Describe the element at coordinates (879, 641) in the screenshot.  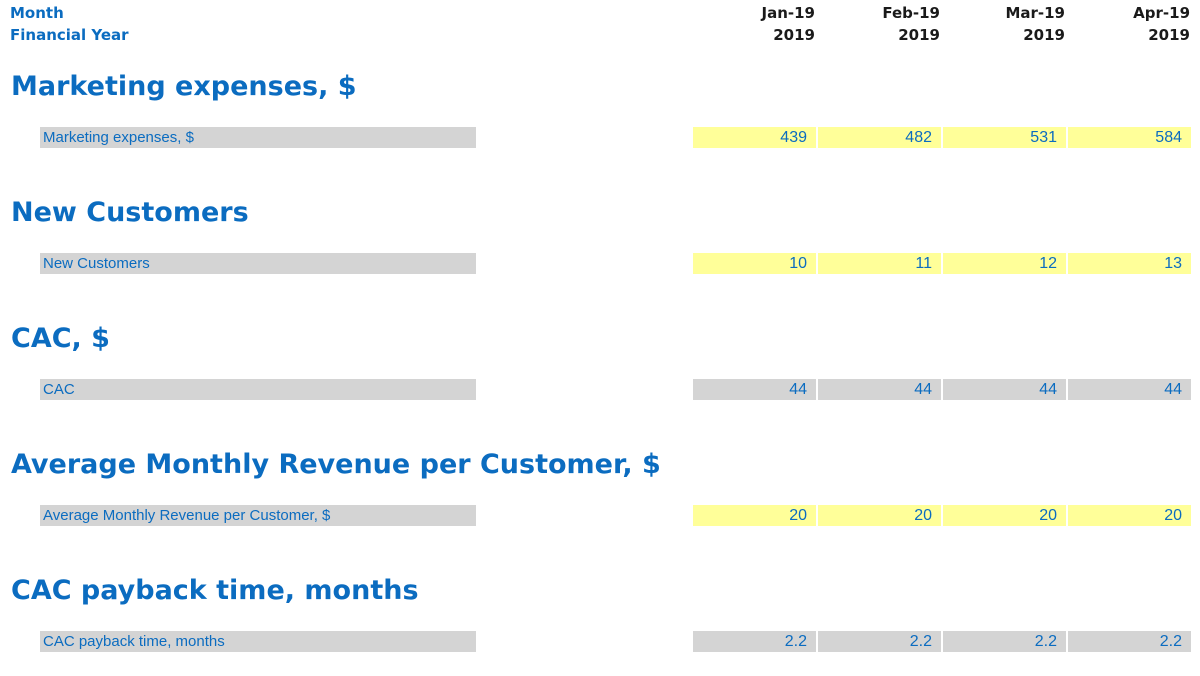
I see `cell-cac-payback-feb: 2.2` at that location.